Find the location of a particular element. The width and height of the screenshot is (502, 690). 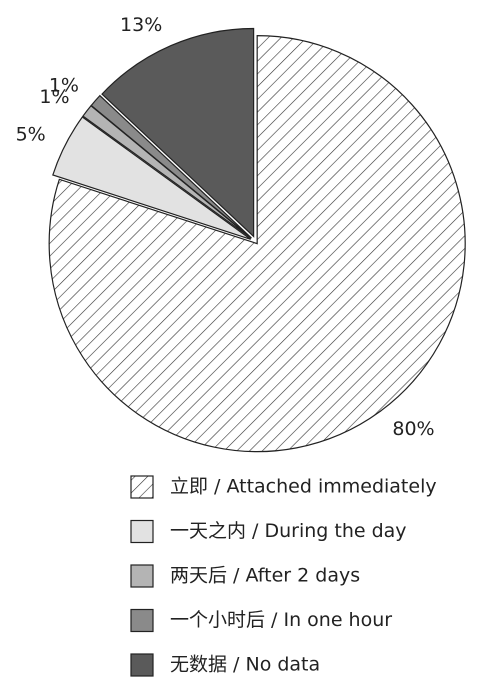

legend-label: 一天之内 / During the day is located at coordinates (288, 531).